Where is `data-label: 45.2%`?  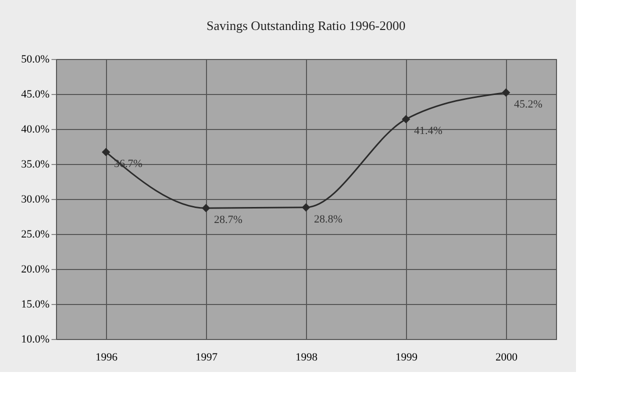
data-label: 45.2% is located at coordinates (528, 104).